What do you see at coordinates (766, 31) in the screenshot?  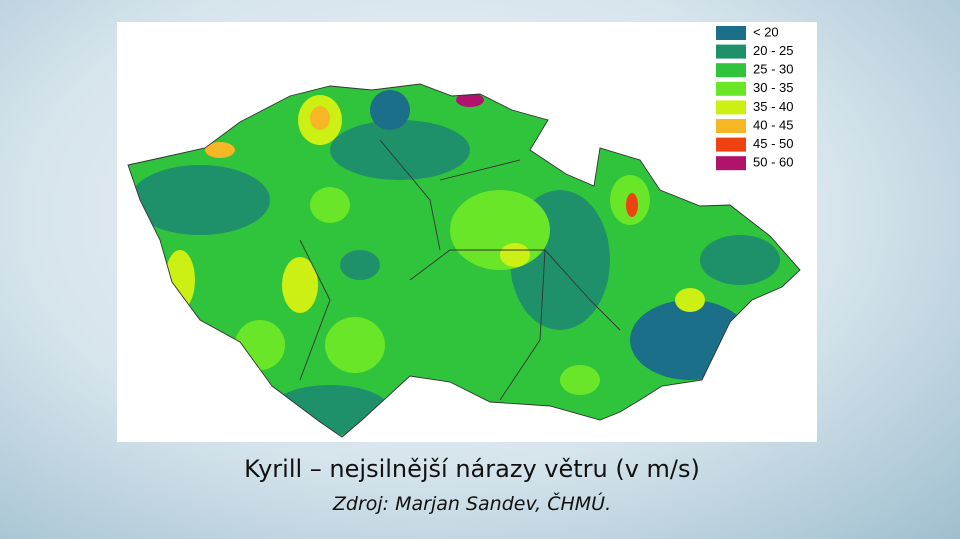 I see `legend-label: < 20` at bounding box center [766, 31].